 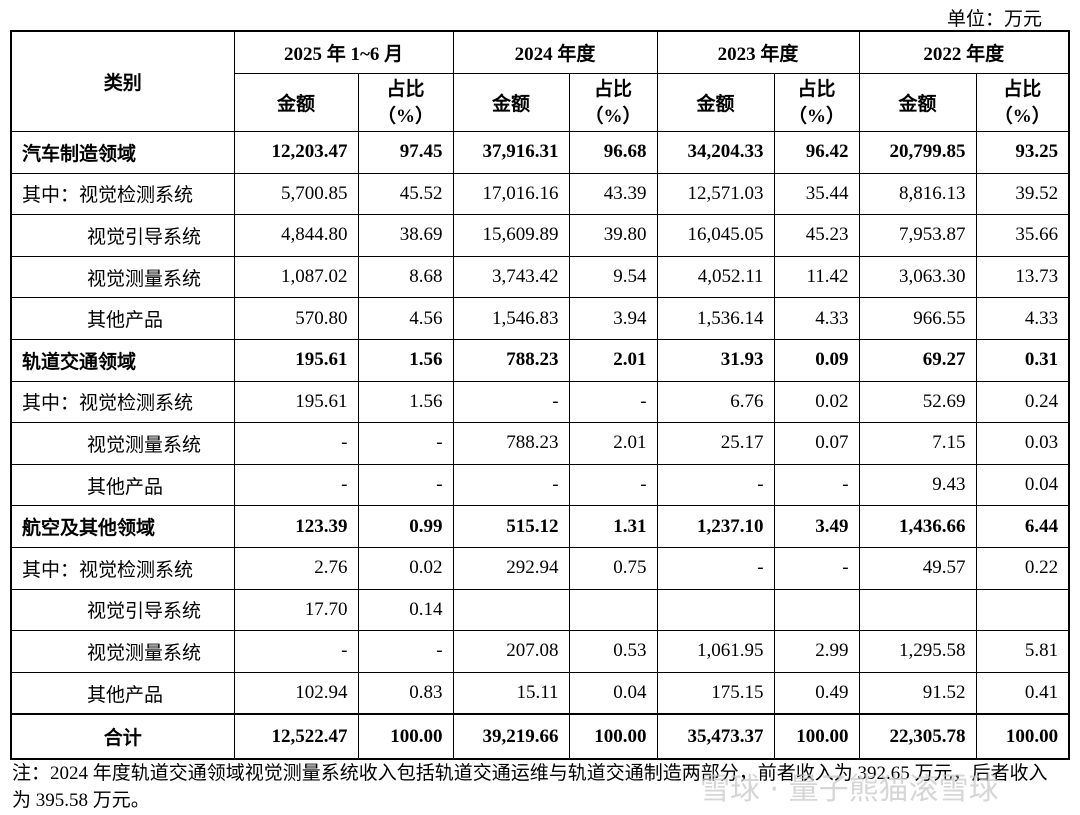 What do you see at coordinates (511, 152) in the screenshot?
I see `cell: 37,916.31` at bounding box center [511, 152].